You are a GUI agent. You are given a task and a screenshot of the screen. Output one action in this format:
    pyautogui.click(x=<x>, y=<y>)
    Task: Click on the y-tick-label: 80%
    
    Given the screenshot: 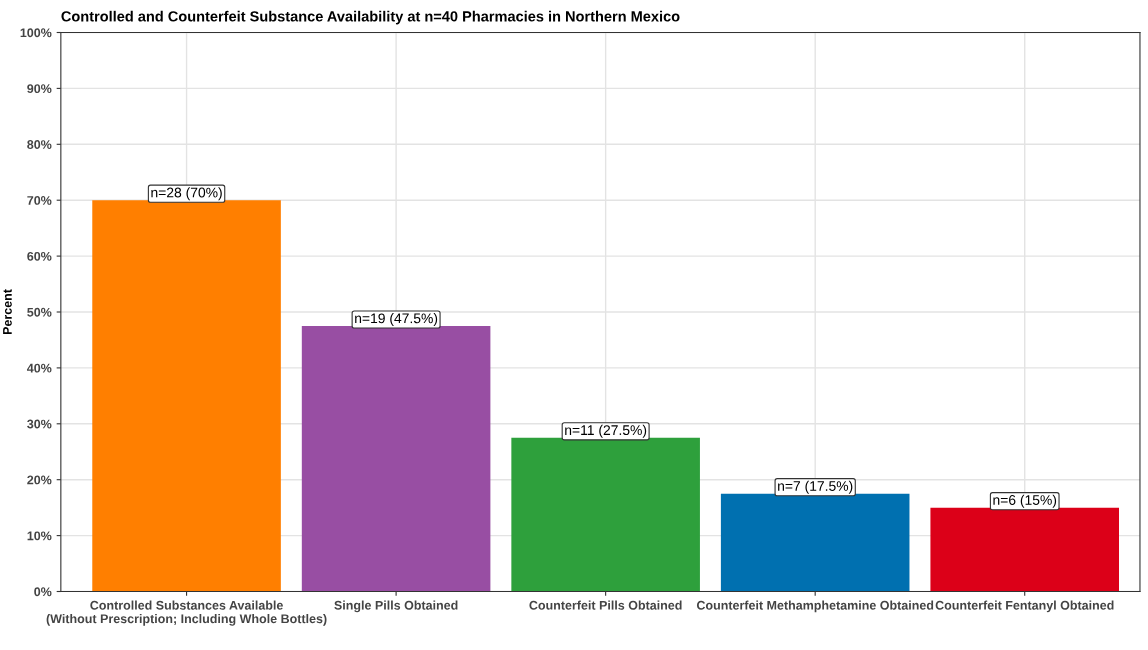 What is the action you would take?
    pyautogui.click(x=39, y=144)
    